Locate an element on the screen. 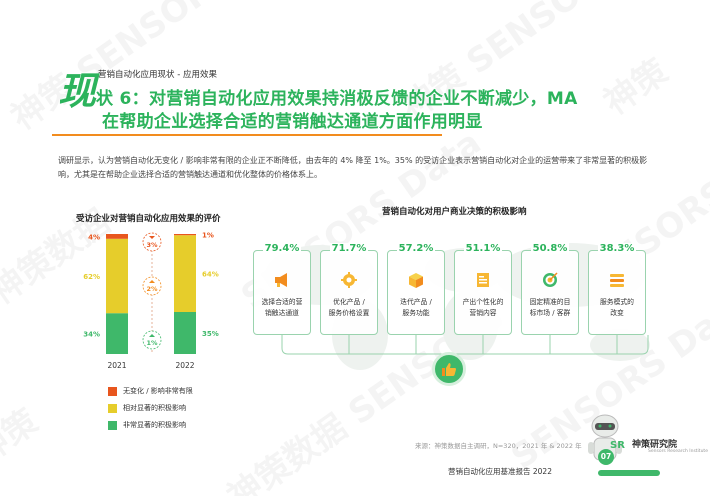 The image size is (710, 496). title-underline is located at coordinates (247, 135).